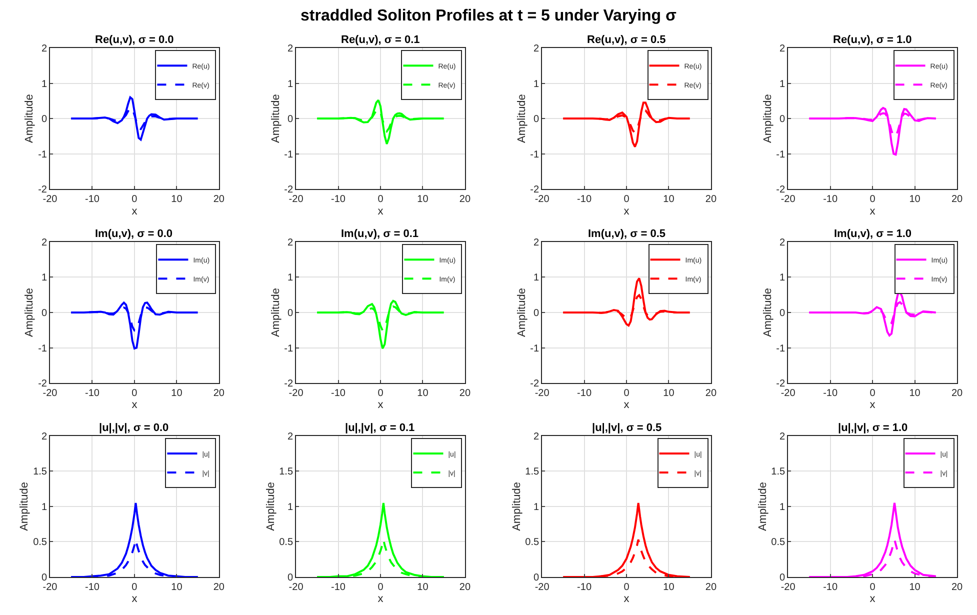 This screenshot has height=615, width=977. I want to click on chart-title: Im(u,v), σ = 0.5, so click(627, 234).